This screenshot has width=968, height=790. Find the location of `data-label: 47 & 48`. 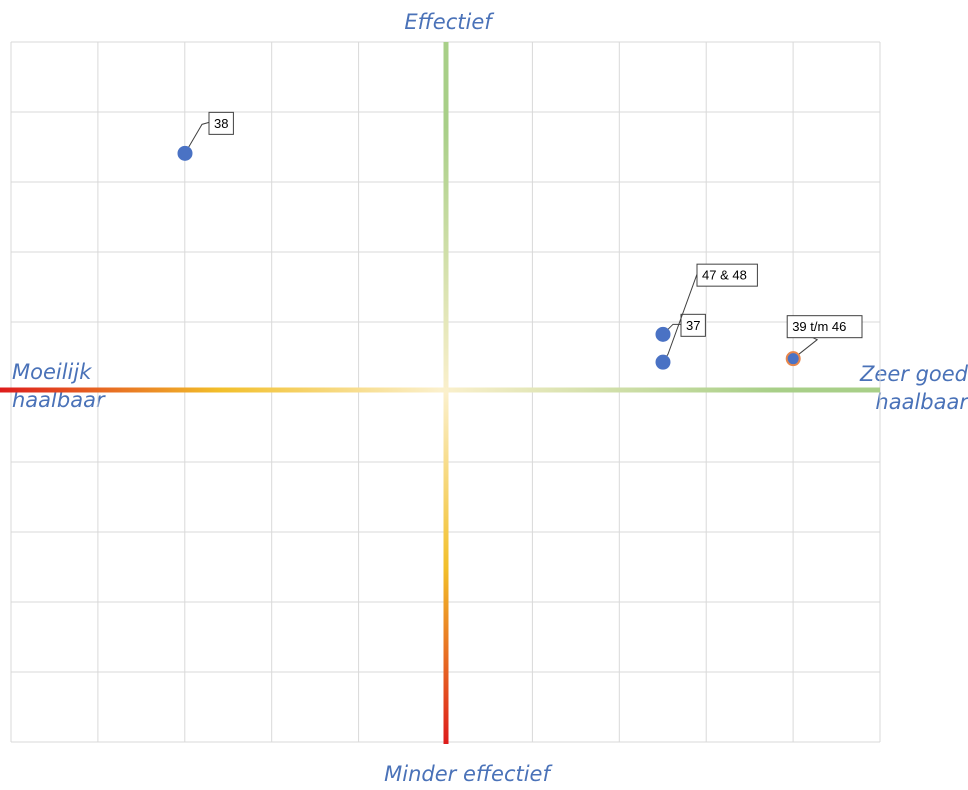

data-label: 47 & 48 is located at coordinates (724, 275).